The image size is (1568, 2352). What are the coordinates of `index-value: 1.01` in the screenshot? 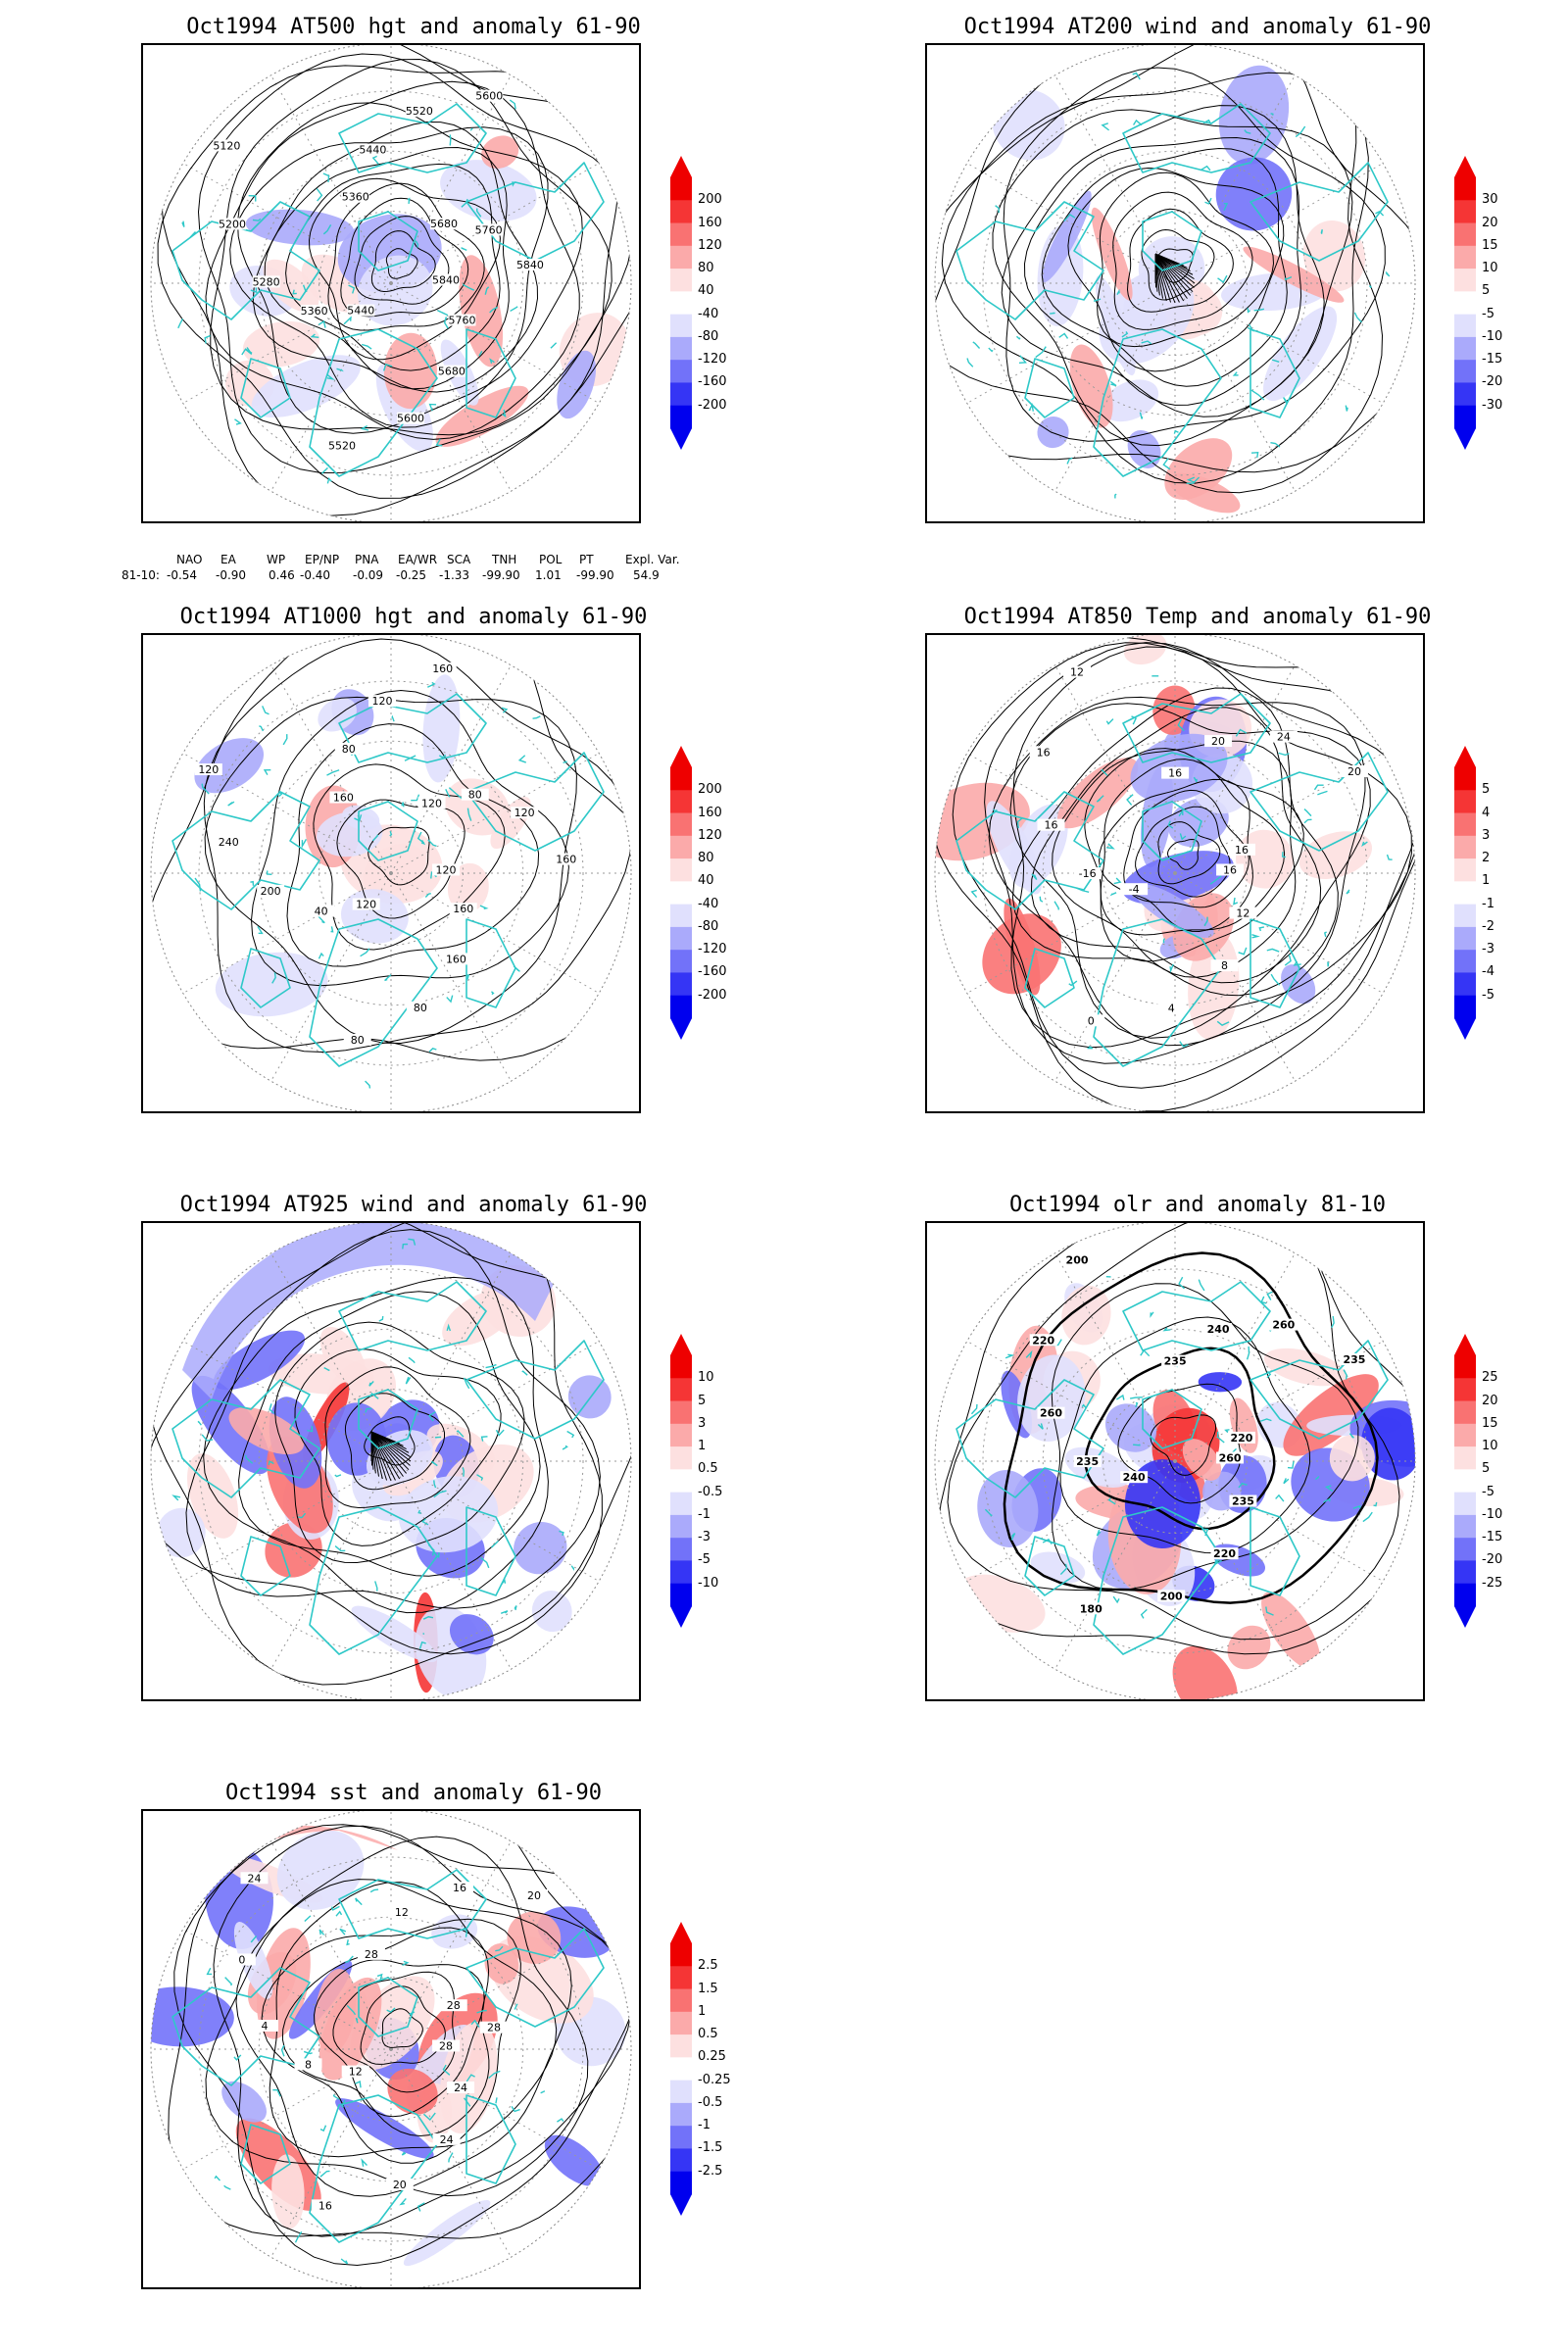 It's located at (548, 575).